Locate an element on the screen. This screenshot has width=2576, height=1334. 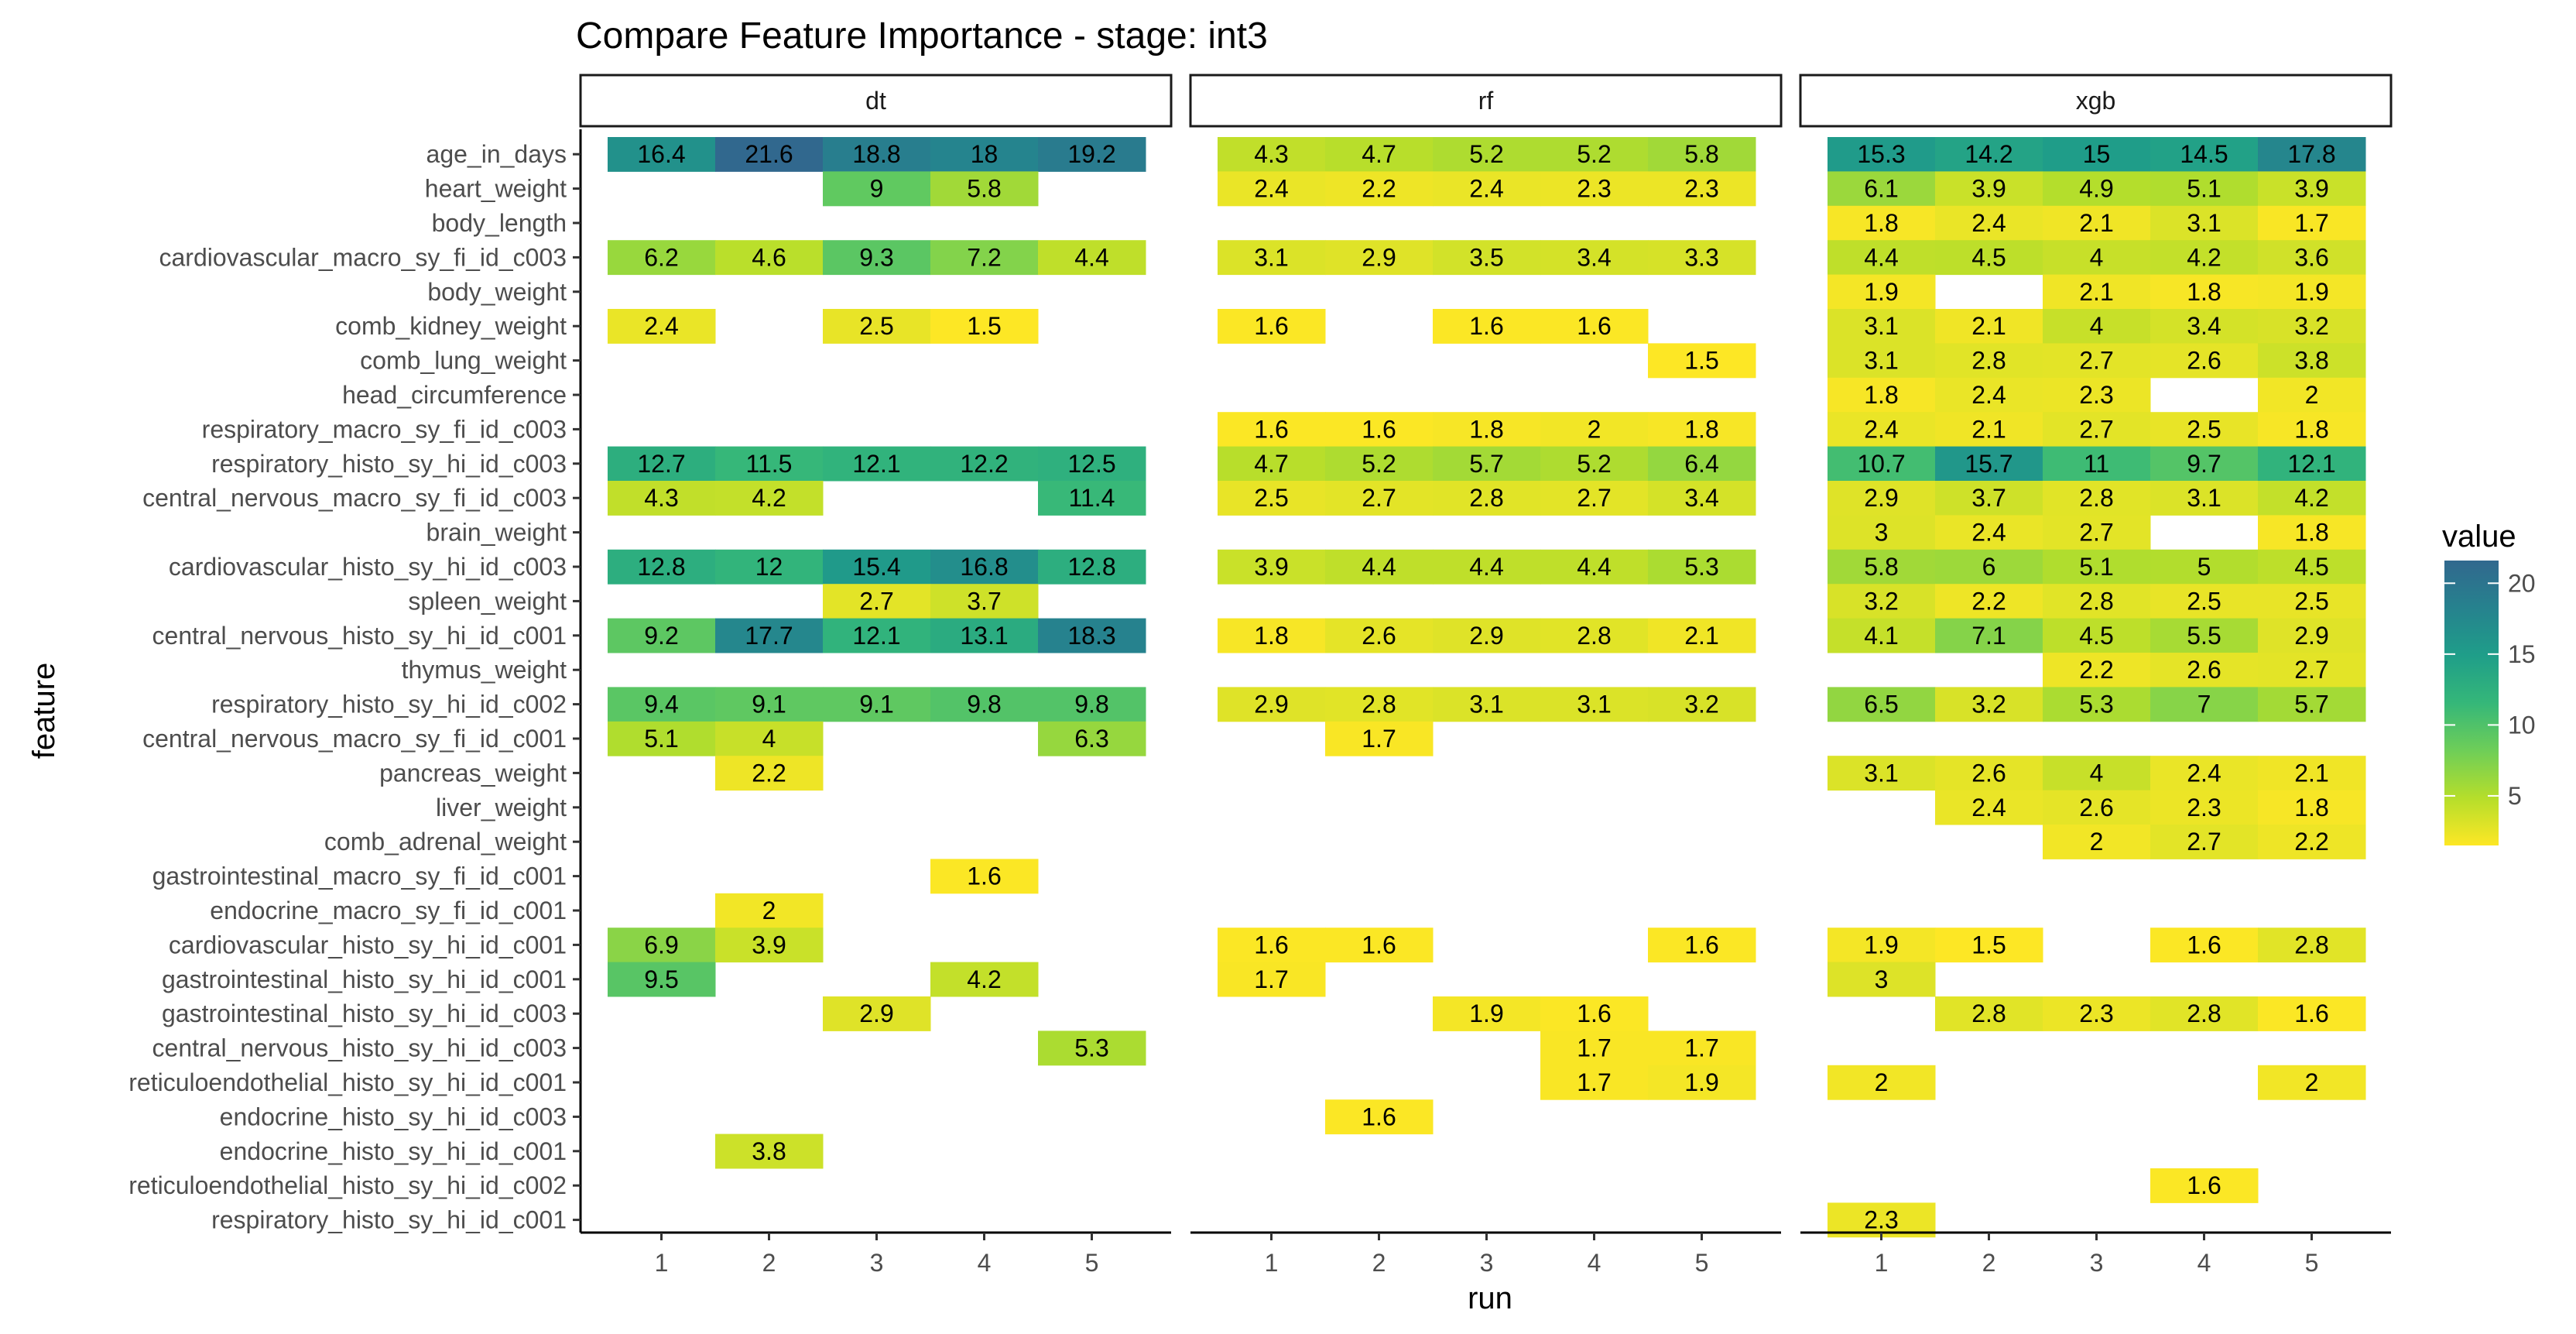
cell-value-label: 18.8 is located at coordinates (876, 154).